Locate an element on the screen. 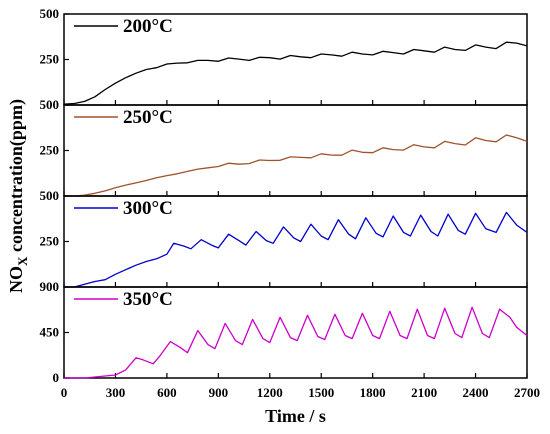  x-tick-label: 1500 is located at coordinates (321, 392).